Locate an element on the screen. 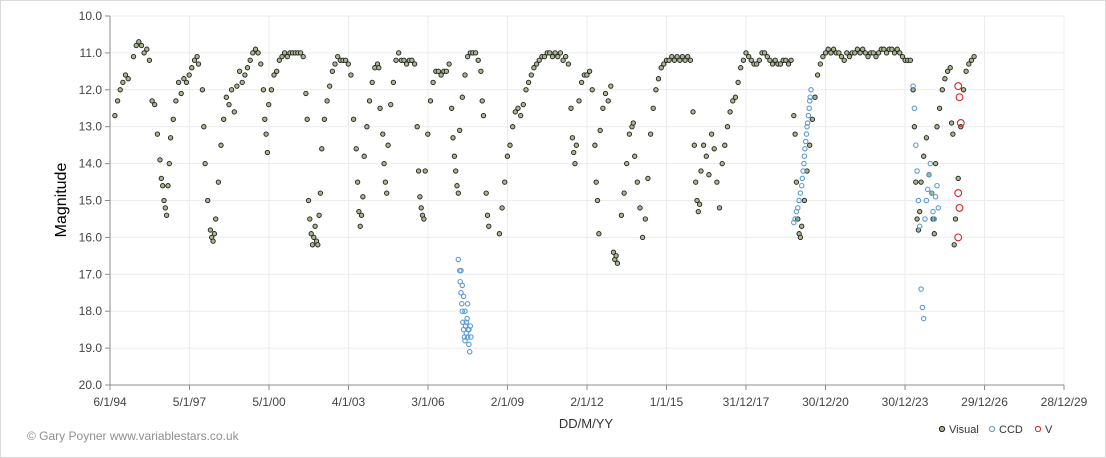 This screenshot has width=1106, height=458. legend: Visual CCD V is located at coordinates (995, 430).